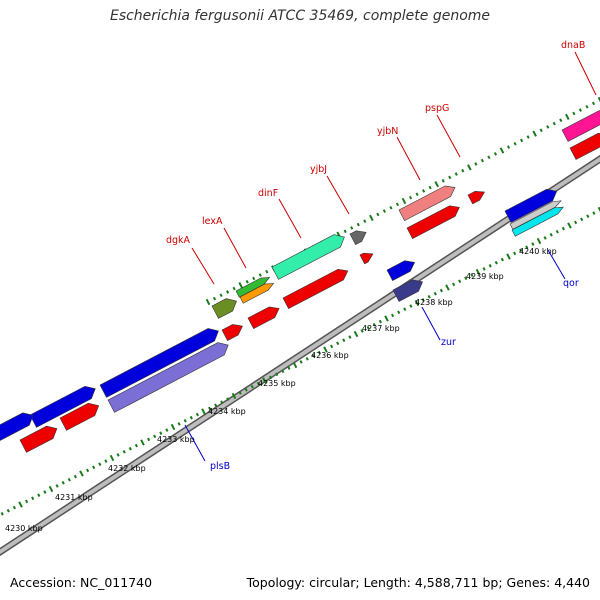 This screenshot has width=600, height=600. Describe the element at coordinates (538, 251) in the screenshot. I see `tick-label-t4240: 4240 kbp` at that location.